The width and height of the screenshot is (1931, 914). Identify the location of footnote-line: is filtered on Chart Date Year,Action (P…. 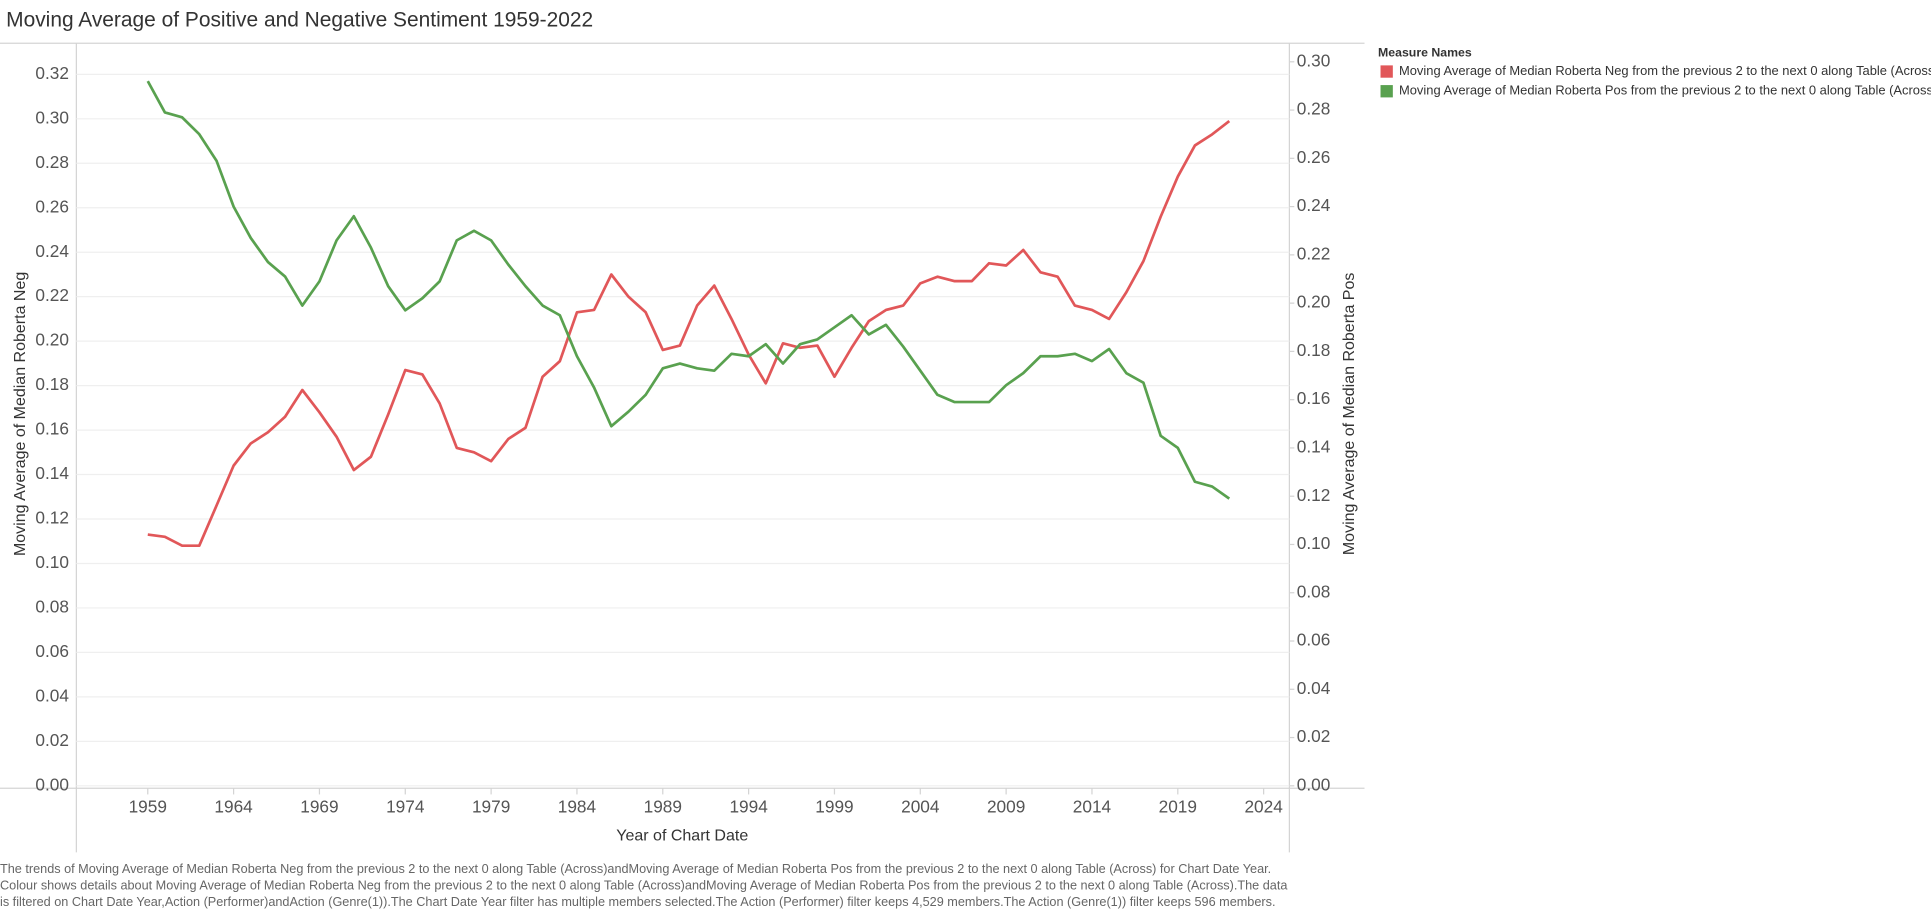
(637, 902).